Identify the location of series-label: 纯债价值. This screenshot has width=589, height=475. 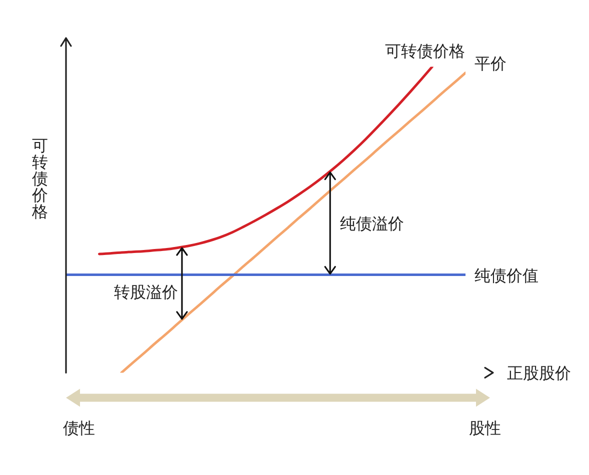
(506, 274).